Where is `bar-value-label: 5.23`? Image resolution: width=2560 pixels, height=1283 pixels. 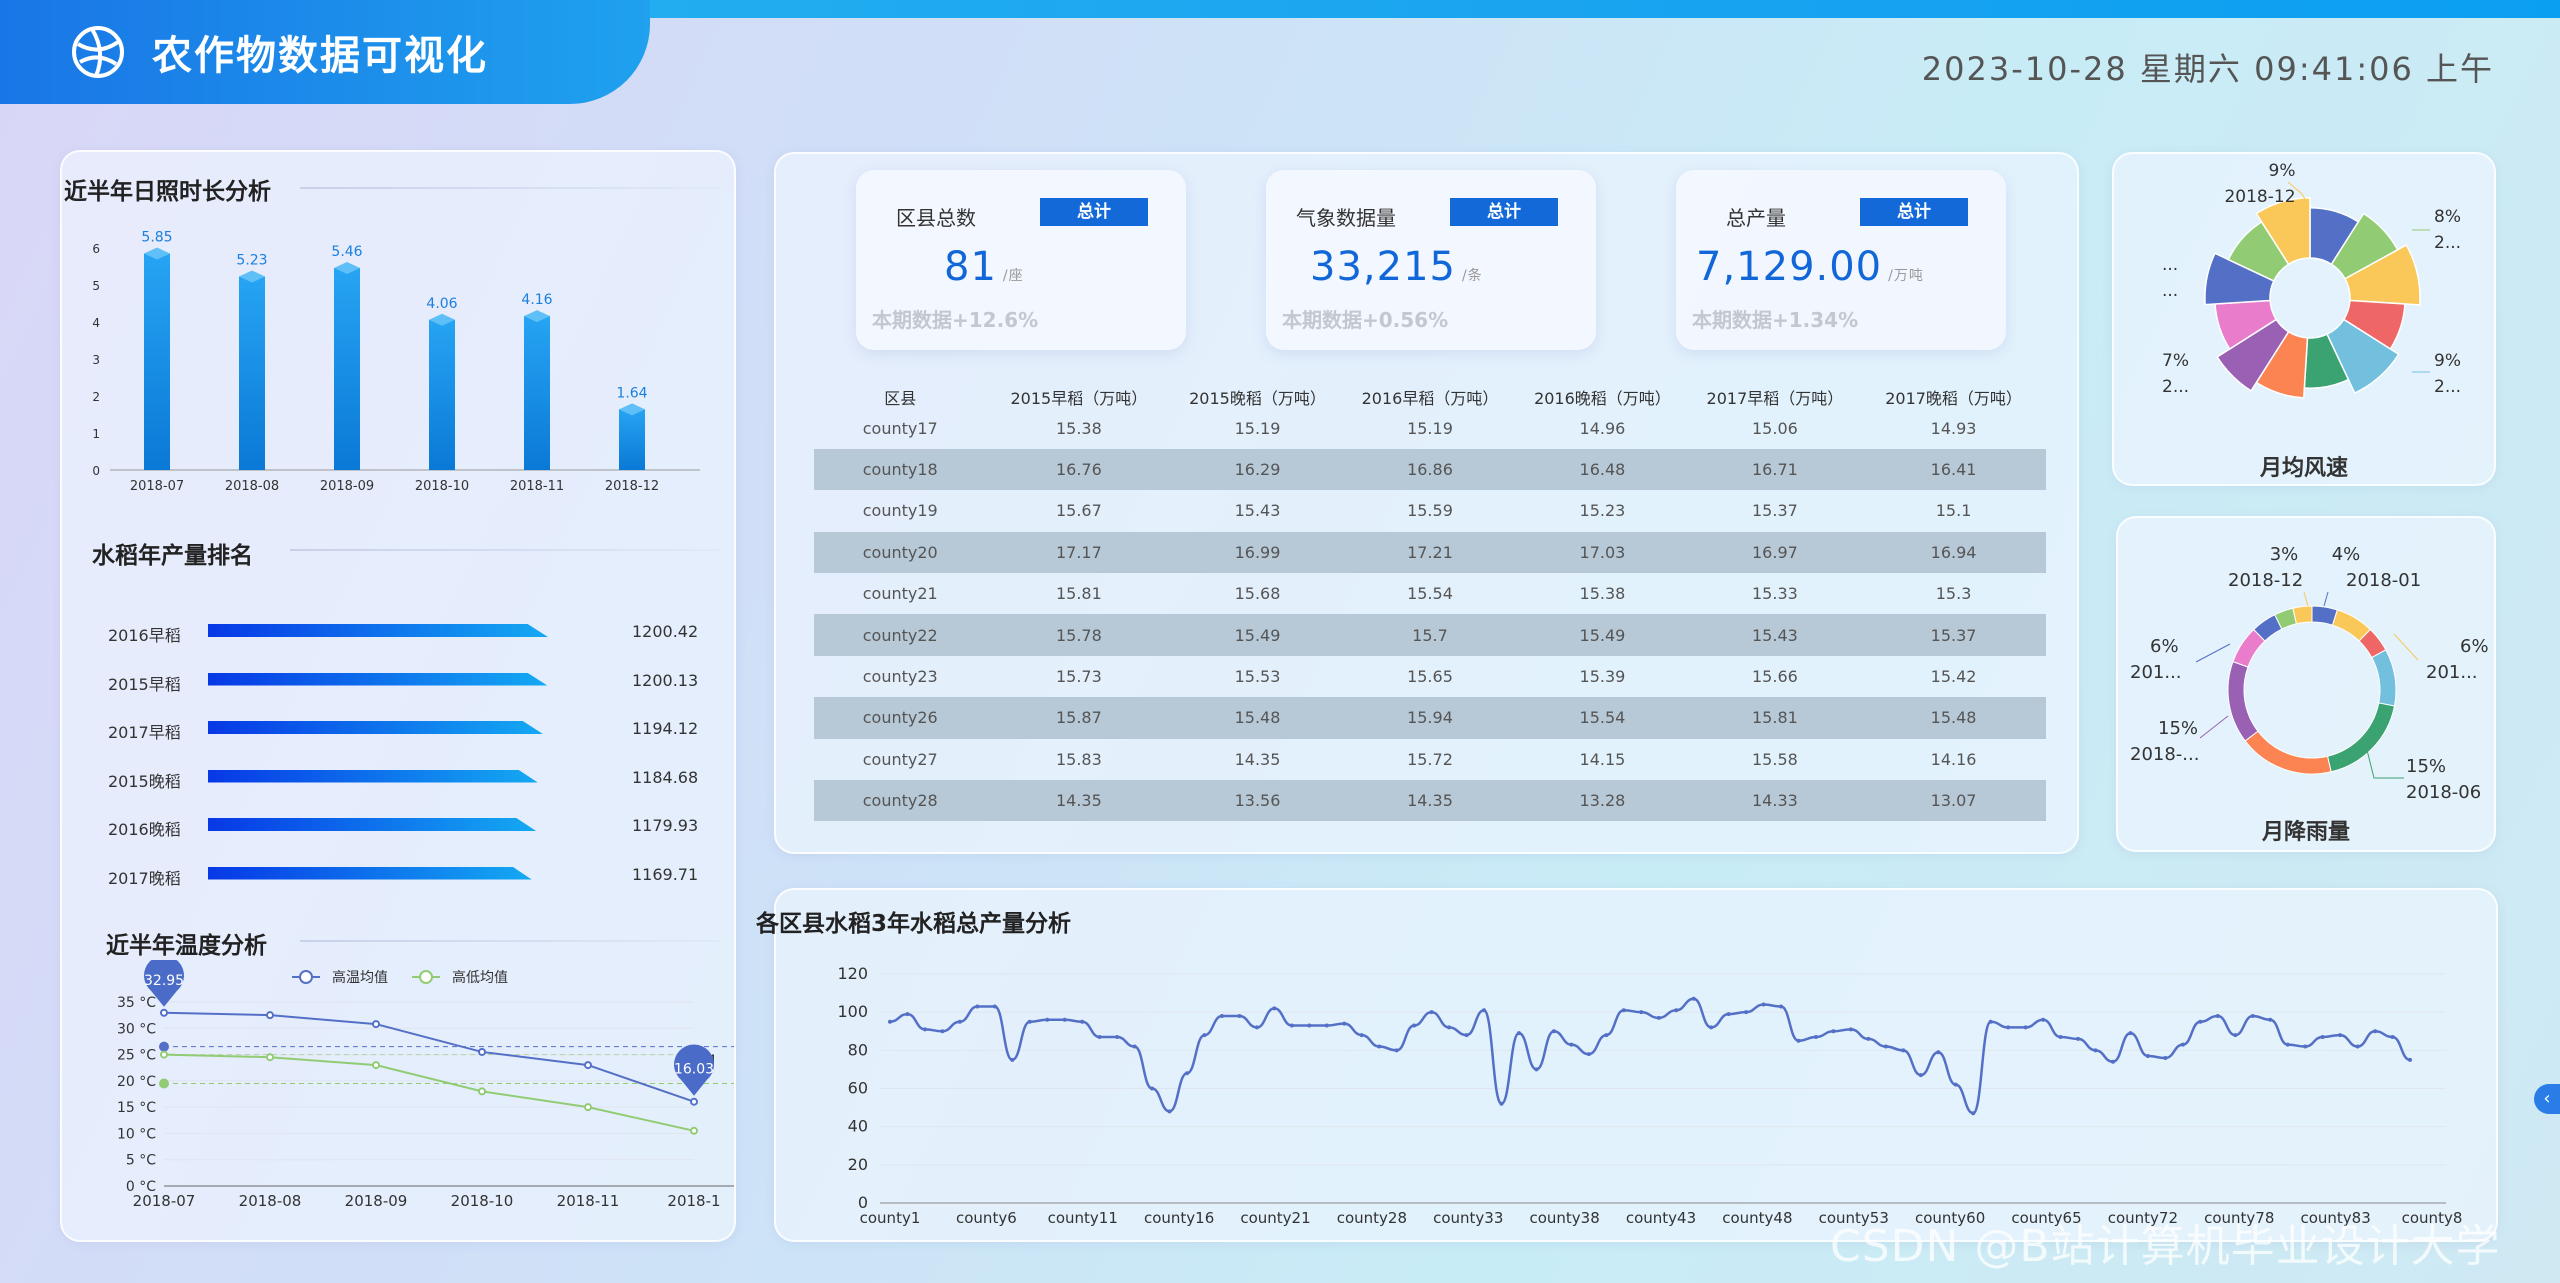 bar-value-label: 5.23 is located at coordinates (251, 260).